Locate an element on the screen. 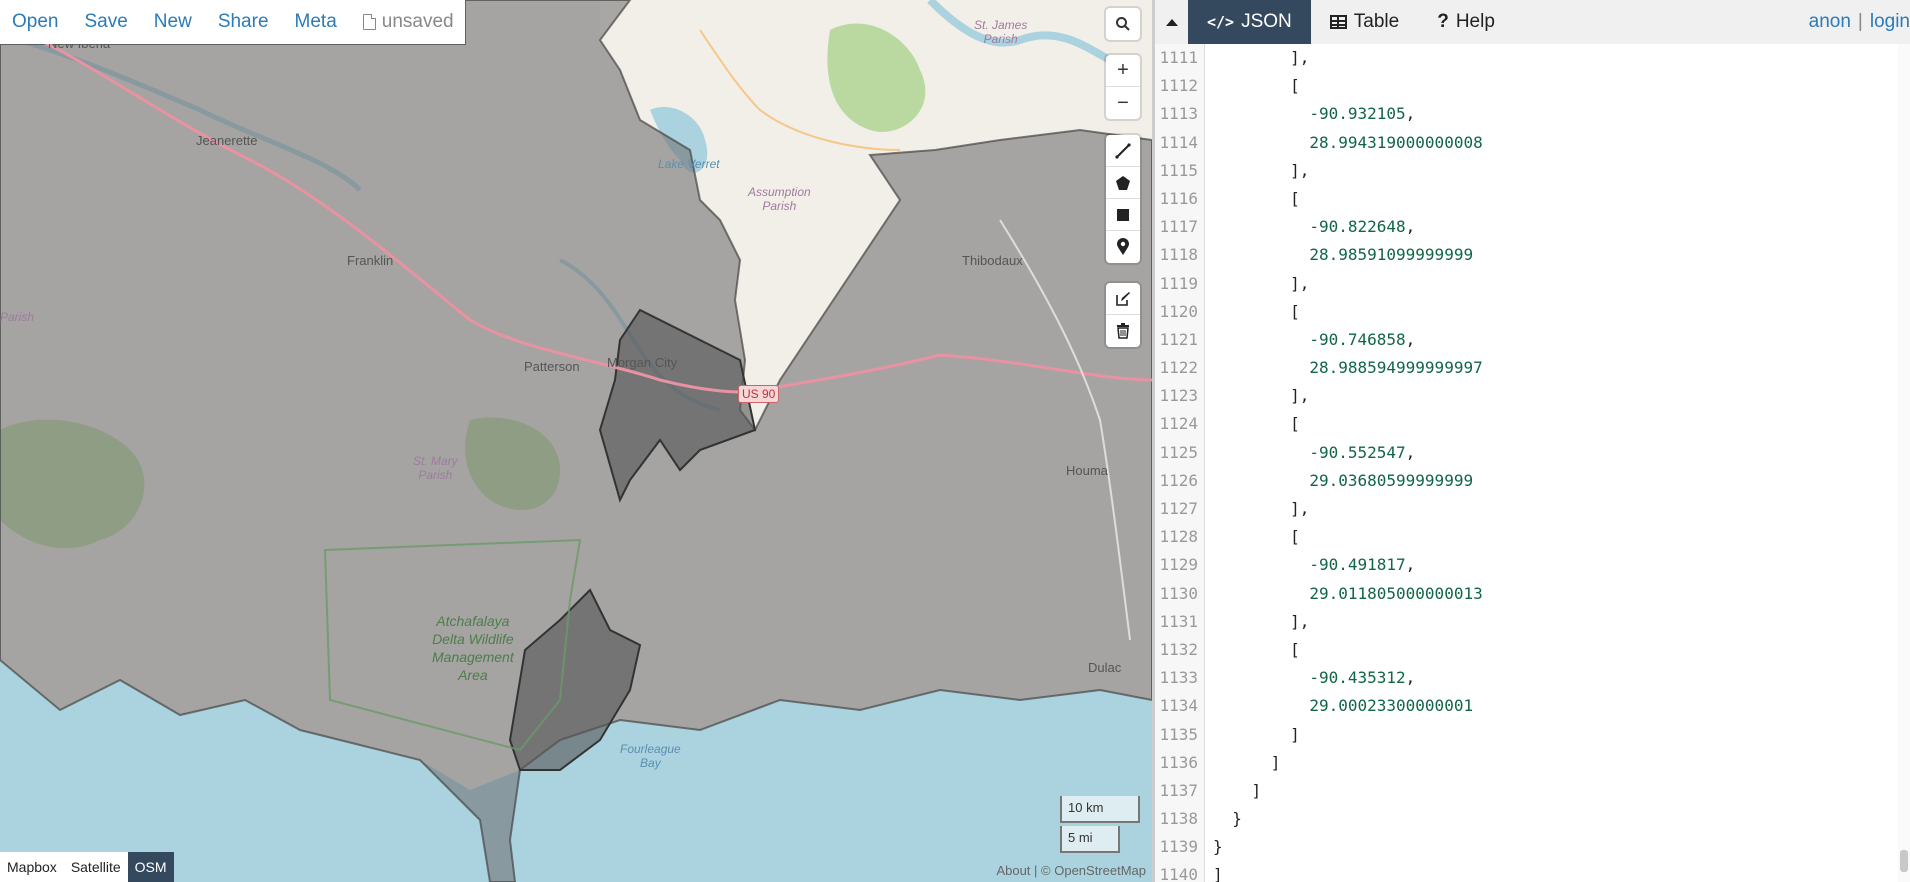 The width and height of the screenshot is (1910, 882). code-icon: </> is located at coordinates (1221, 22).